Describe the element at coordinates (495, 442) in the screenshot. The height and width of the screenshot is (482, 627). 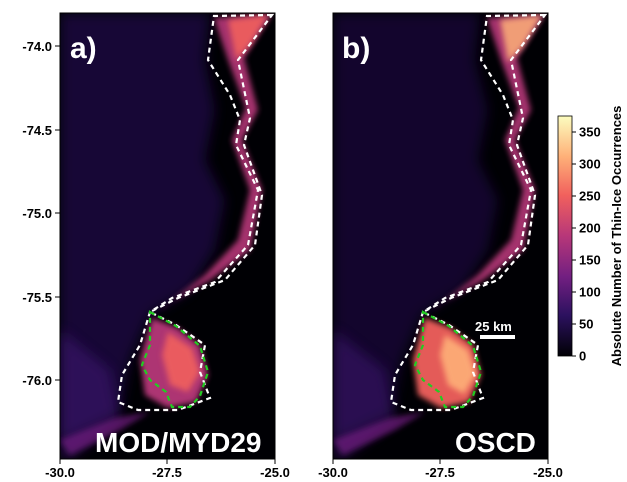
I see `panel-label-b: OSCD` at that location.